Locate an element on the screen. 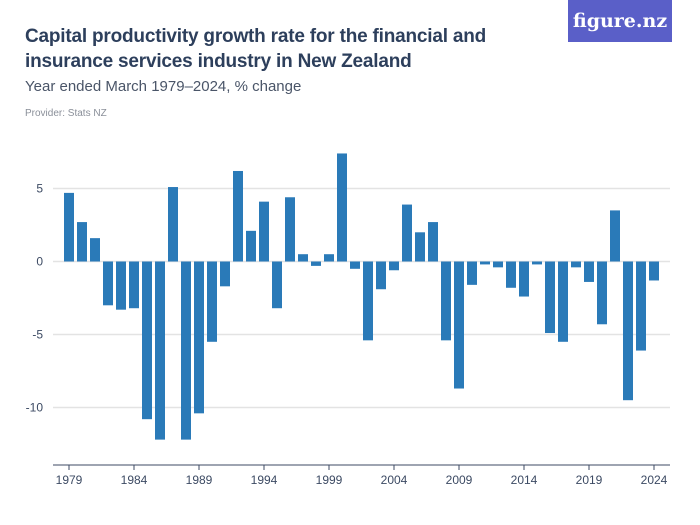 This screenshot has height=525, width=700. bar-2016 is located at coordinates (550, 297).